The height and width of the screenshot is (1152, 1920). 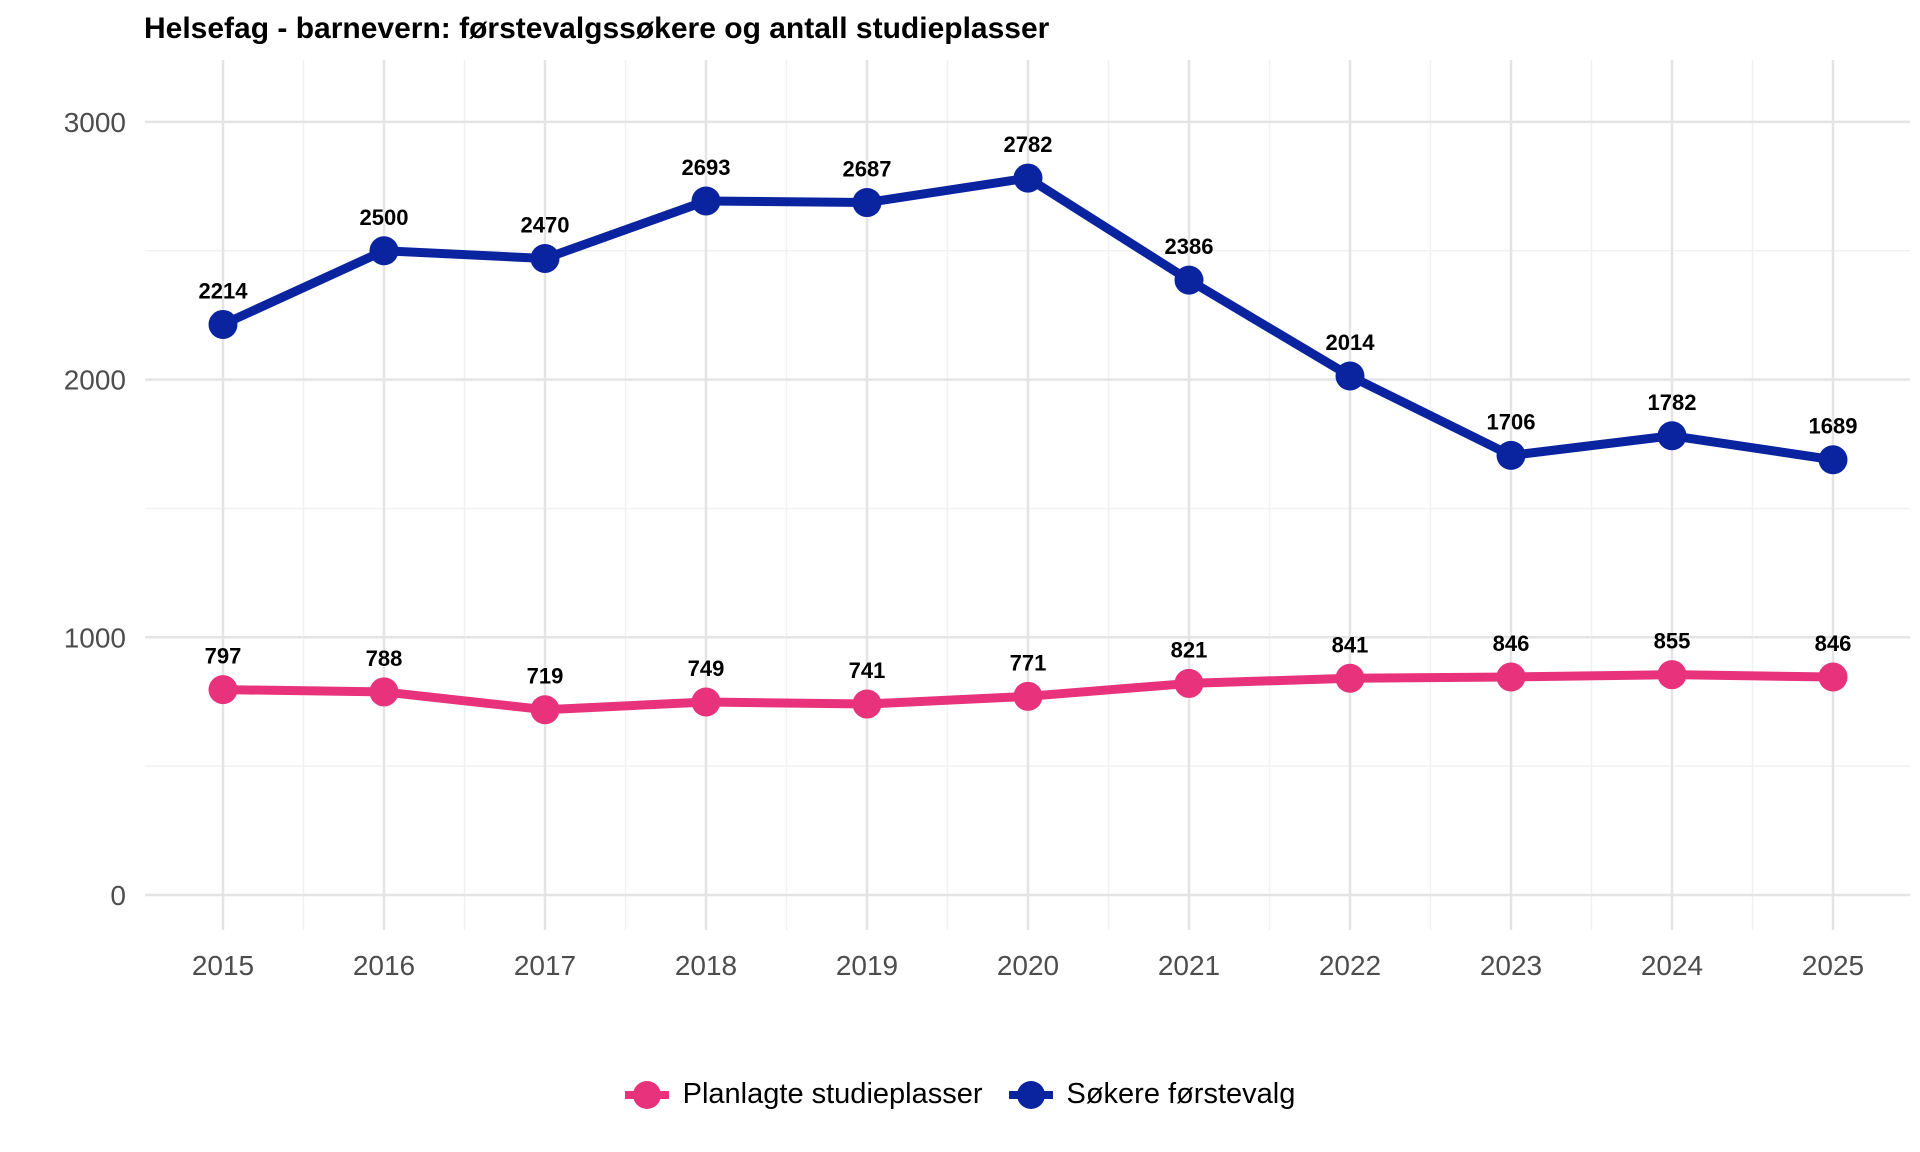 I want to click on y-tick-label: 3000, so click(x=95, y=122).